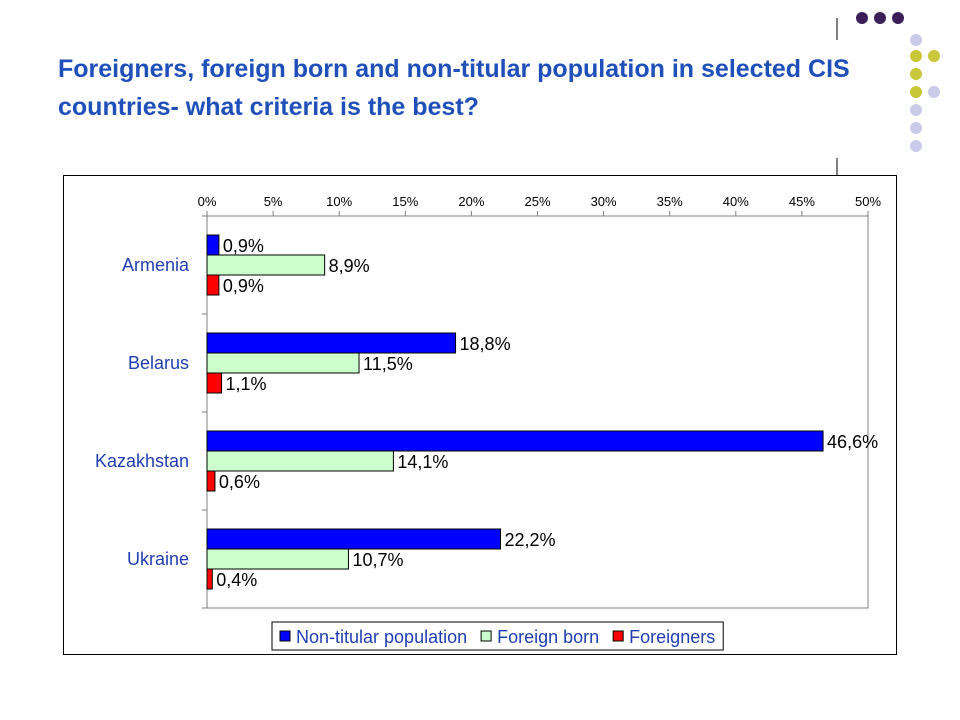 This screenshot has width=960, height=720. I want to click on data-label: 0,6%, so click(239, 482).